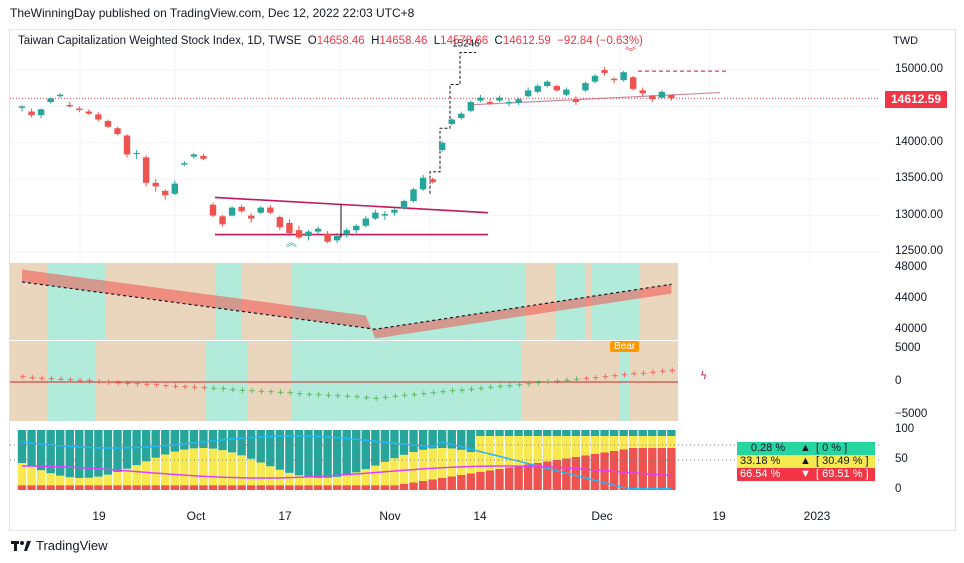  What do you see at coordinates (919, 251) in the screenshot?
I see `price-axis-tick: 12500.00` at bounding box center [919, 251].